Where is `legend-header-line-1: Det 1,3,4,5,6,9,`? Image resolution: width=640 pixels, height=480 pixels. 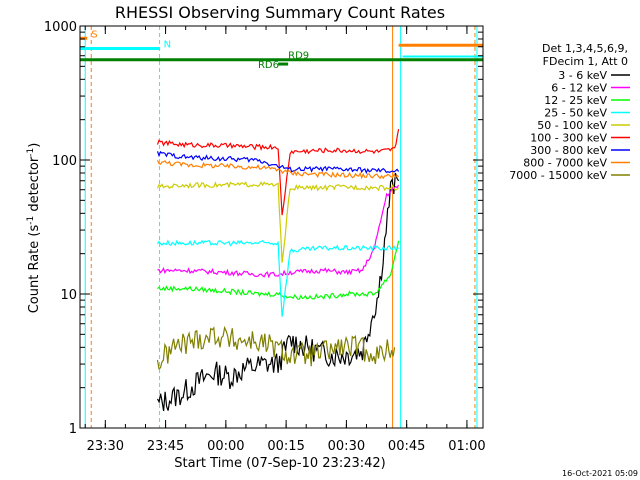 legend-header-line-1: Det 1,3,4,5,6,9, is located at coordinates (585, 48).